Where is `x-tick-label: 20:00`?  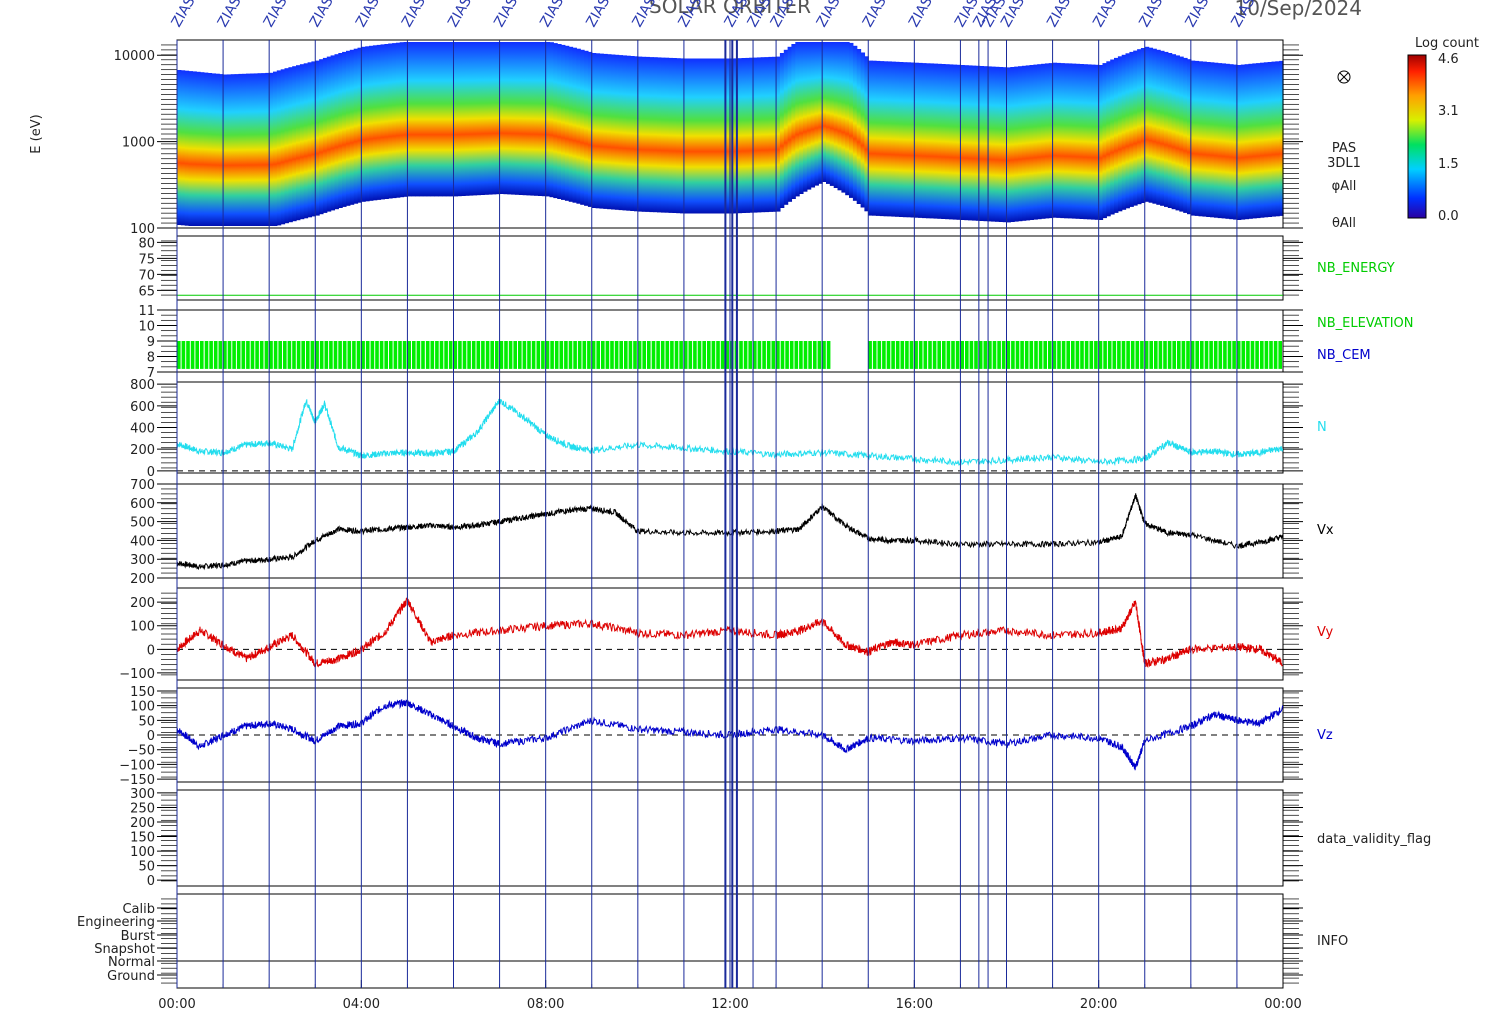
x-tick-label: 20:00 is located at coordinates (1098, 1004).